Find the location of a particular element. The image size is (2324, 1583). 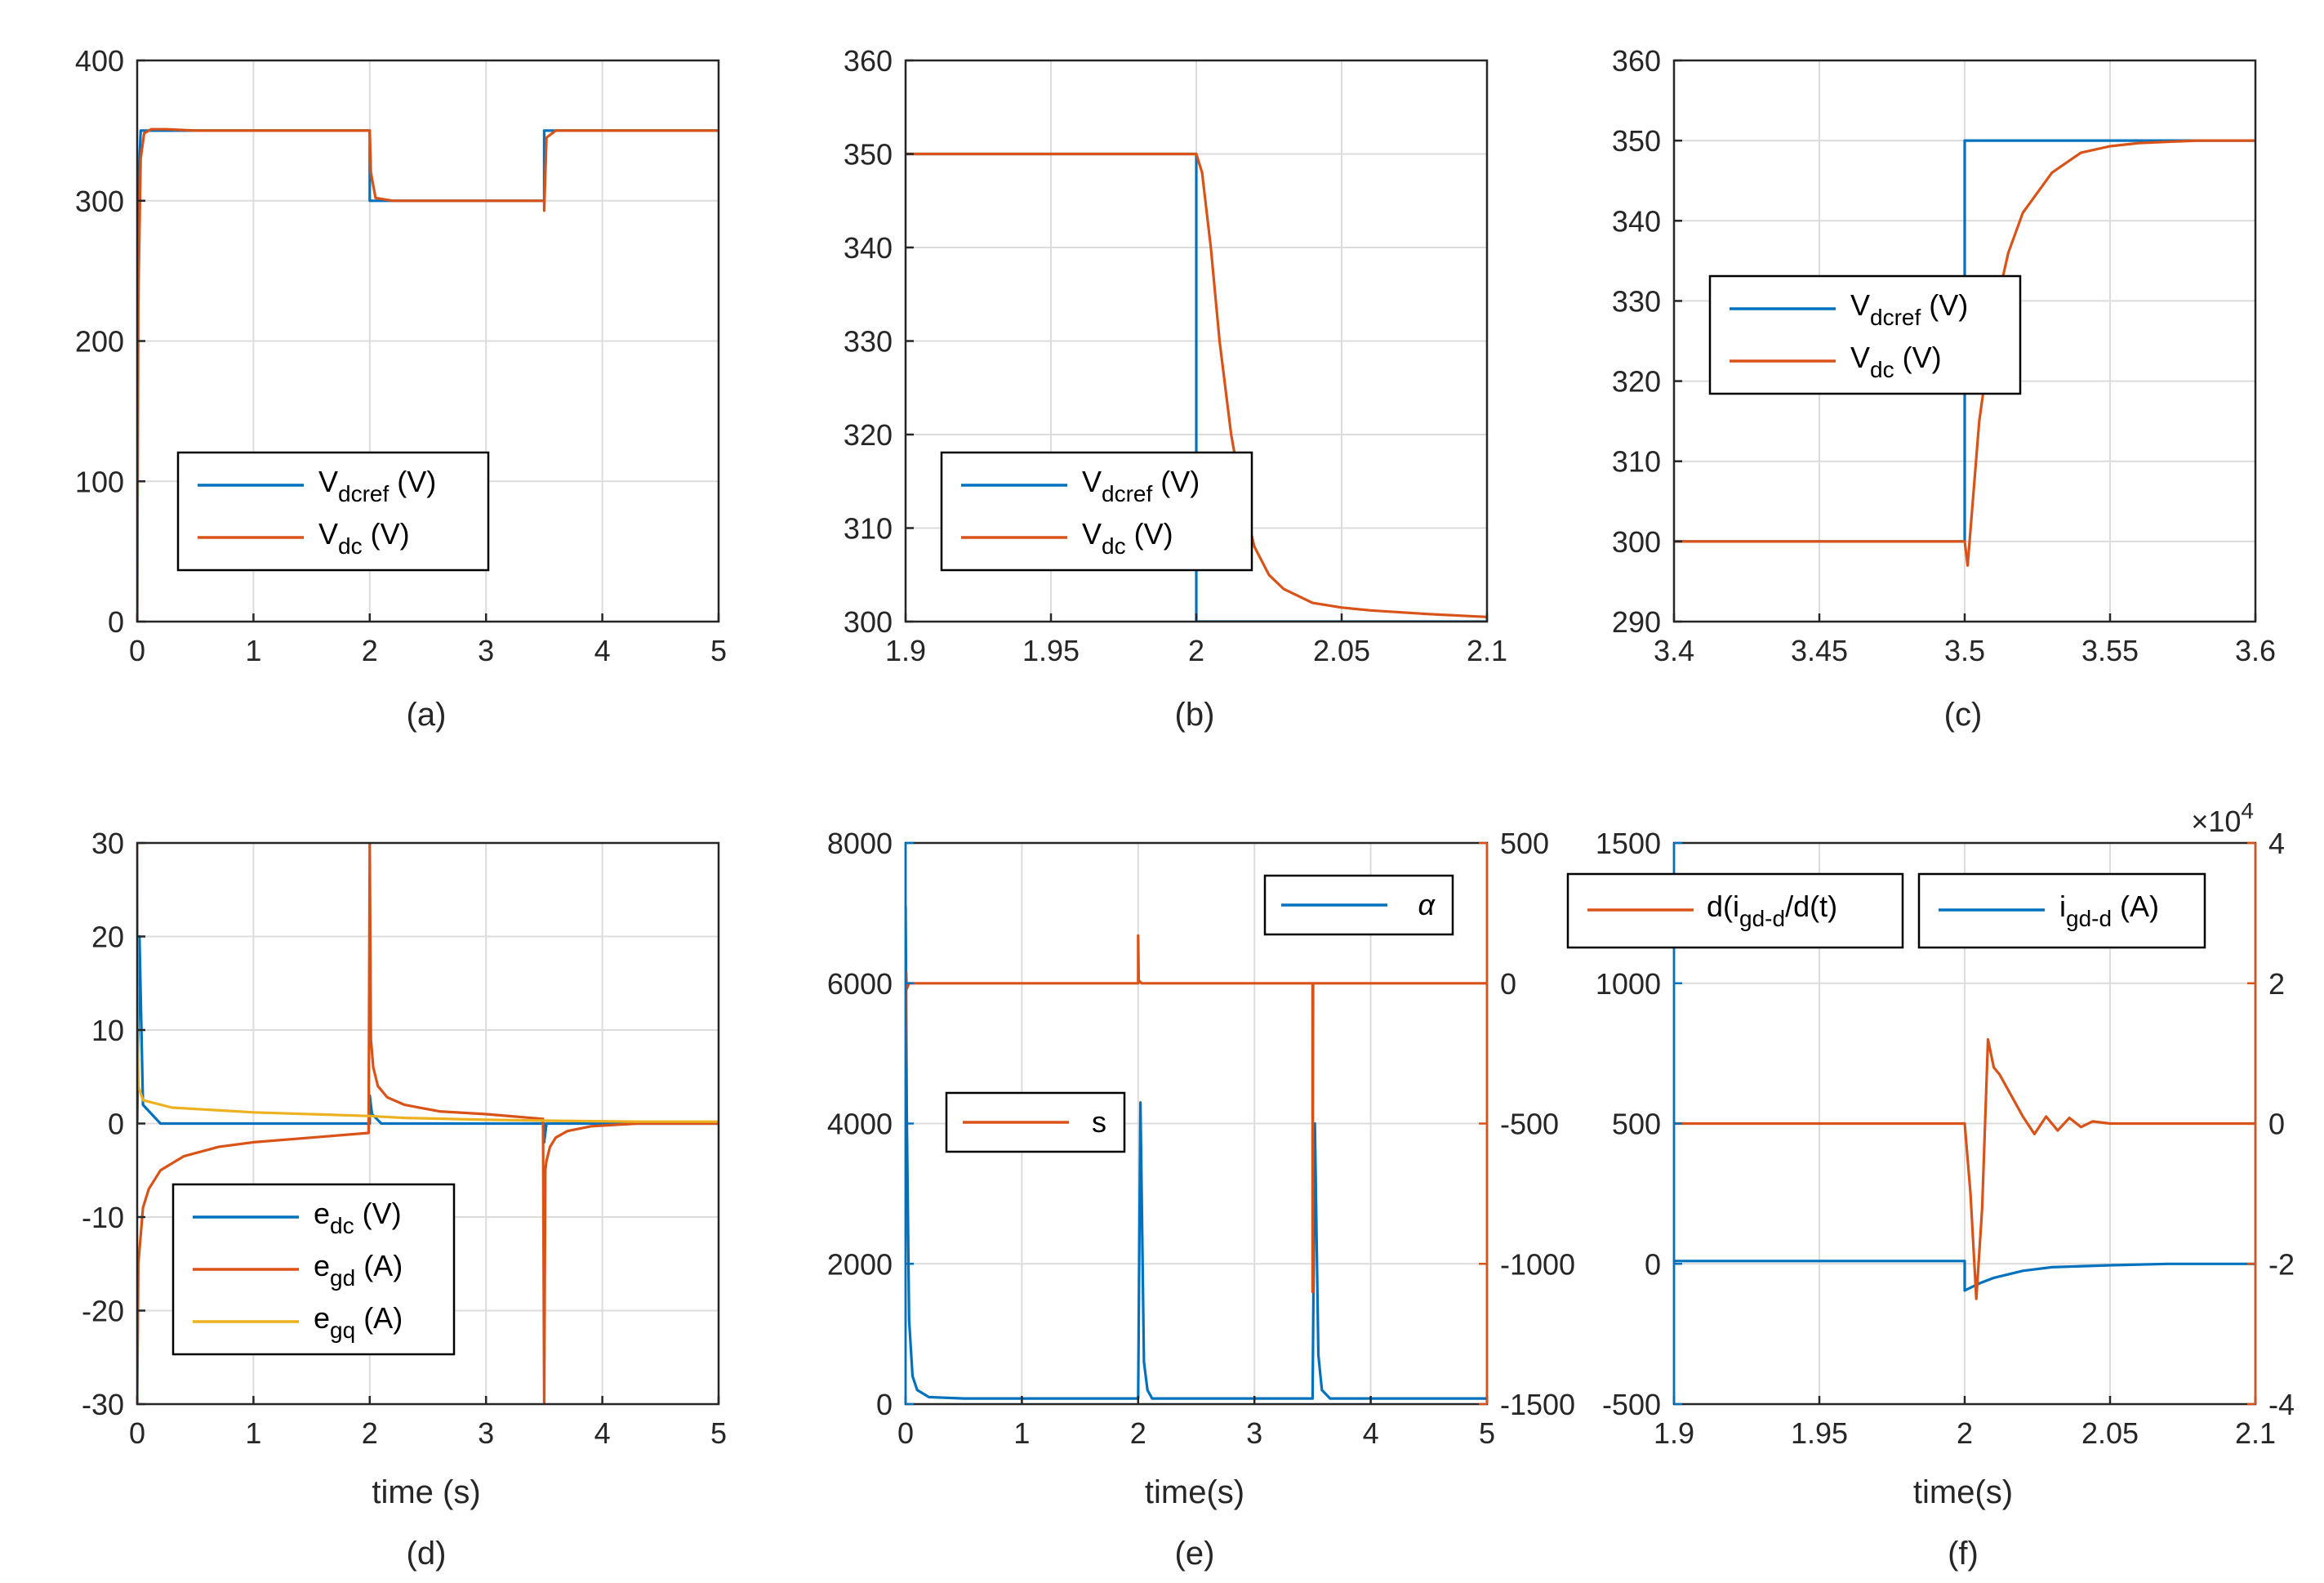

xtick-label-d-0: 0 is located at coordinates (137, 1433).